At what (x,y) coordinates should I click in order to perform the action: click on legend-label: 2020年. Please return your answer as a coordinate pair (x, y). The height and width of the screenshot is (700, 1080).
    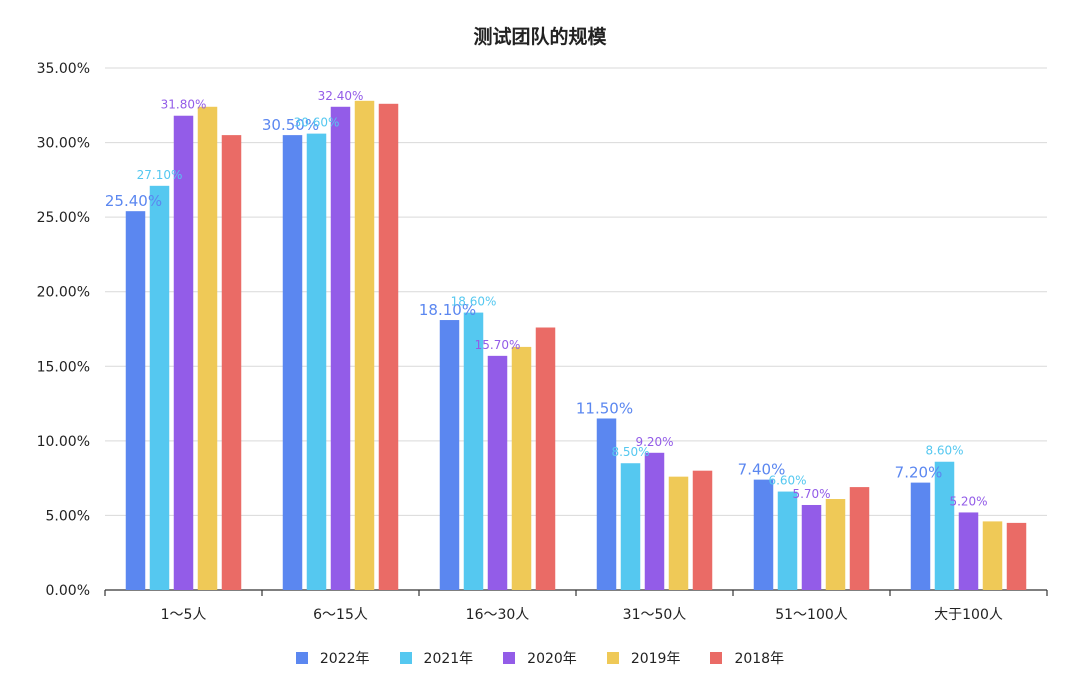
    Looking at the image, I should click on (552, 659).